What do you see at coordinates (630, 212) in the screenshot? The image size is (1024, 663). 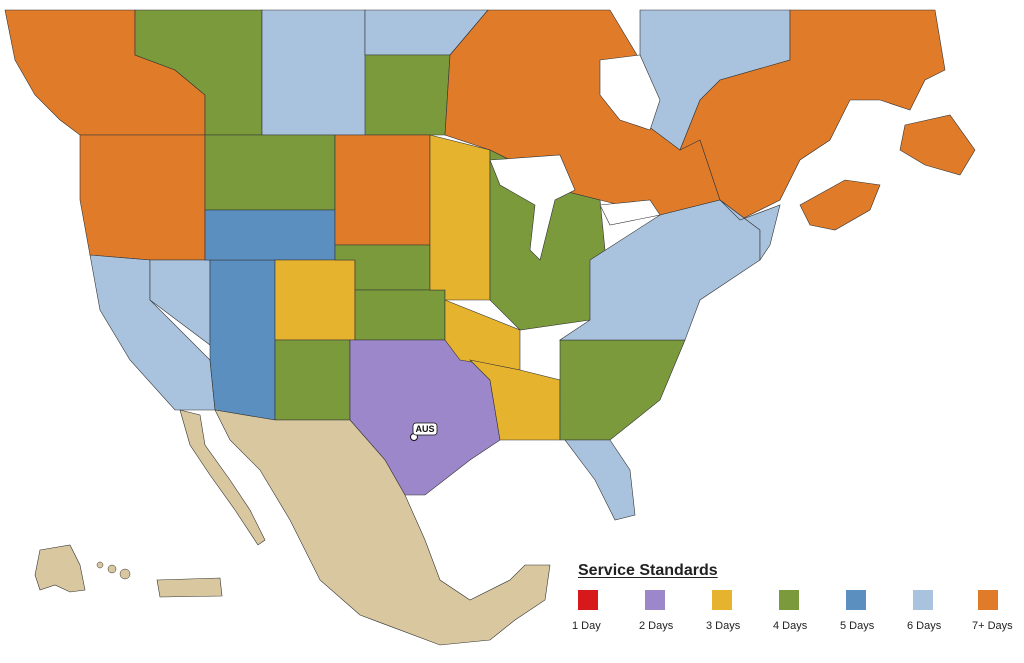 I see `lake-erie-water` at bounding box center [630, 212].